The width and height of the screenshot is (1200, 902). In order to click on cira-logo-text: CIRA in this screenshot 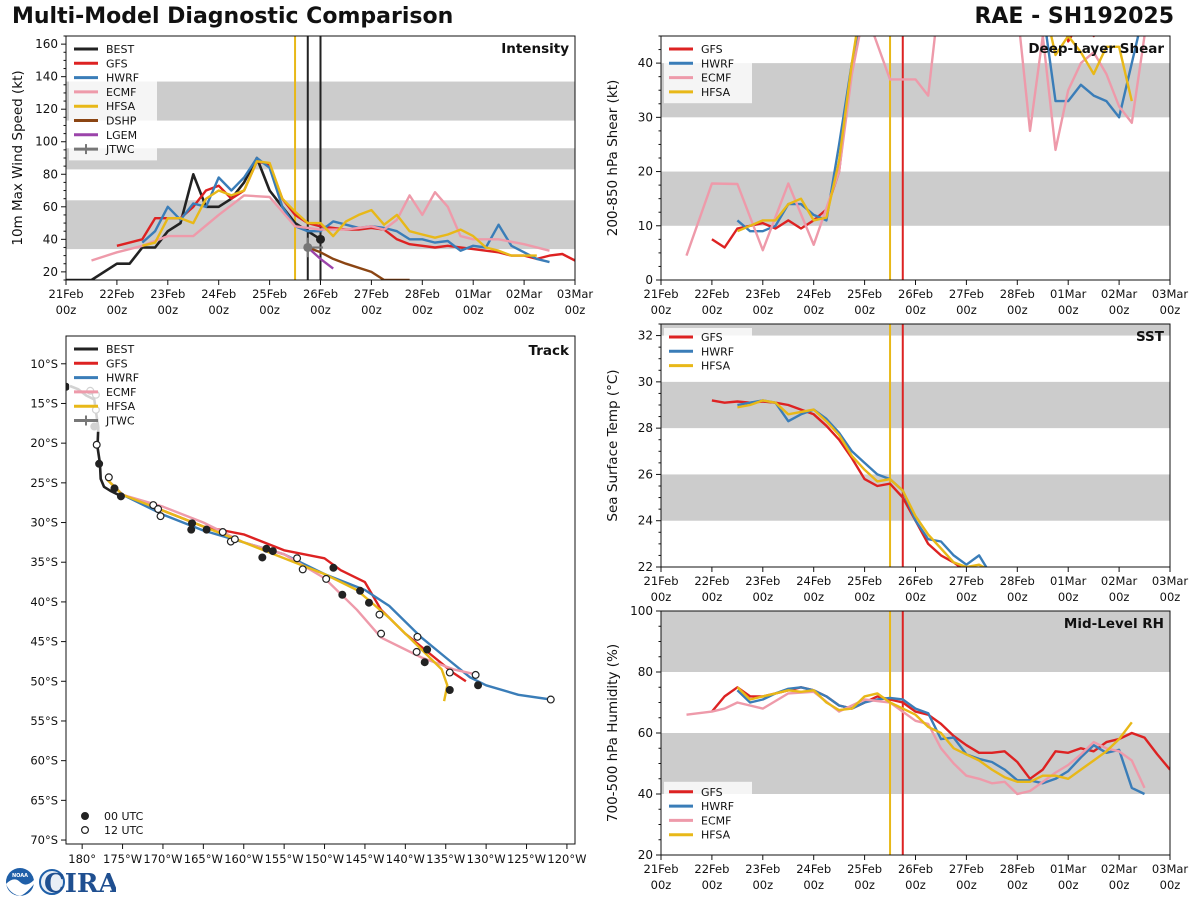, I will do `click(80, 883)`.